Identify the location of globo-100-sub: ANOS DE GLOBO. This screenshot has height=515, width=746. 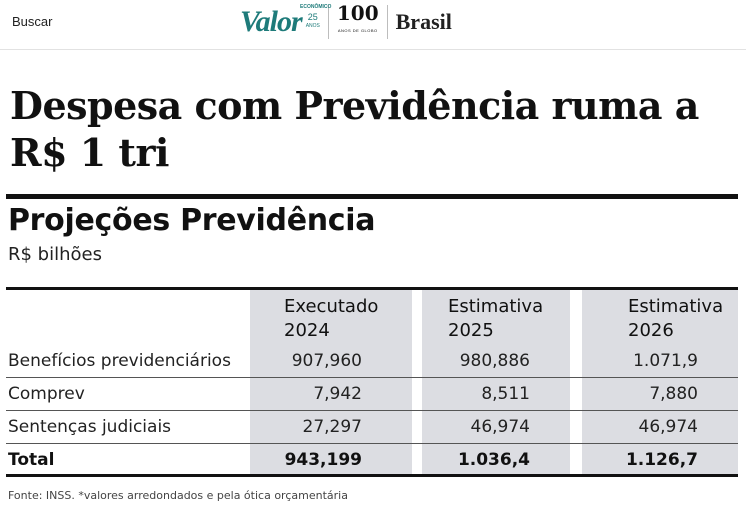
(357, 30).